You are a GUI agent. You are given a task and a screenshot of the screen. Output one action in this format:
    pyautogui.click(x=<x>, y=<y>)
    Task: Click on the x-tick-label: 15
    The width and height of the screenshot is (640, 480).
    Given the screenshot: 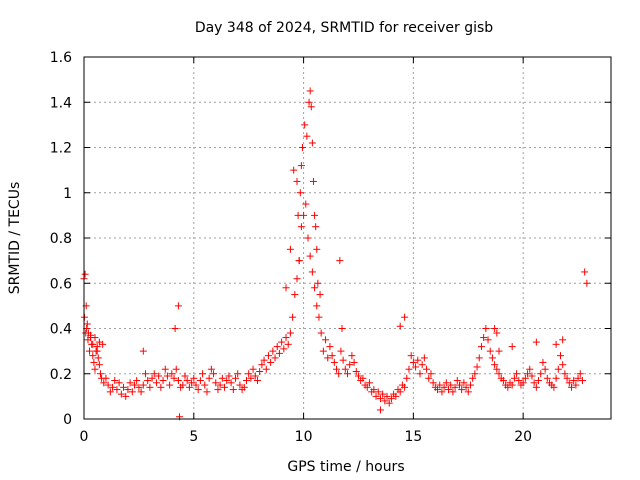 What is the action you would take?
    pyautogui.click(x=413, y=437)
    